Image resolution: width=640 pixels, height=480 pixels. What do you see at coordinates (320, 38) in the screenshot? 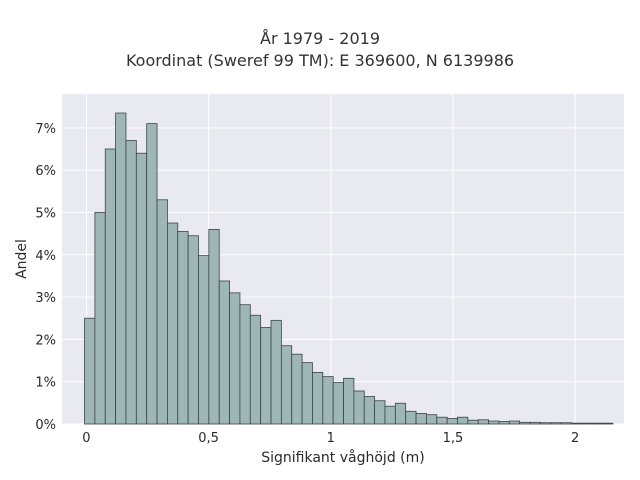
I see `chart-title: År 1979 - 2019` at bounding box center [320, 38].